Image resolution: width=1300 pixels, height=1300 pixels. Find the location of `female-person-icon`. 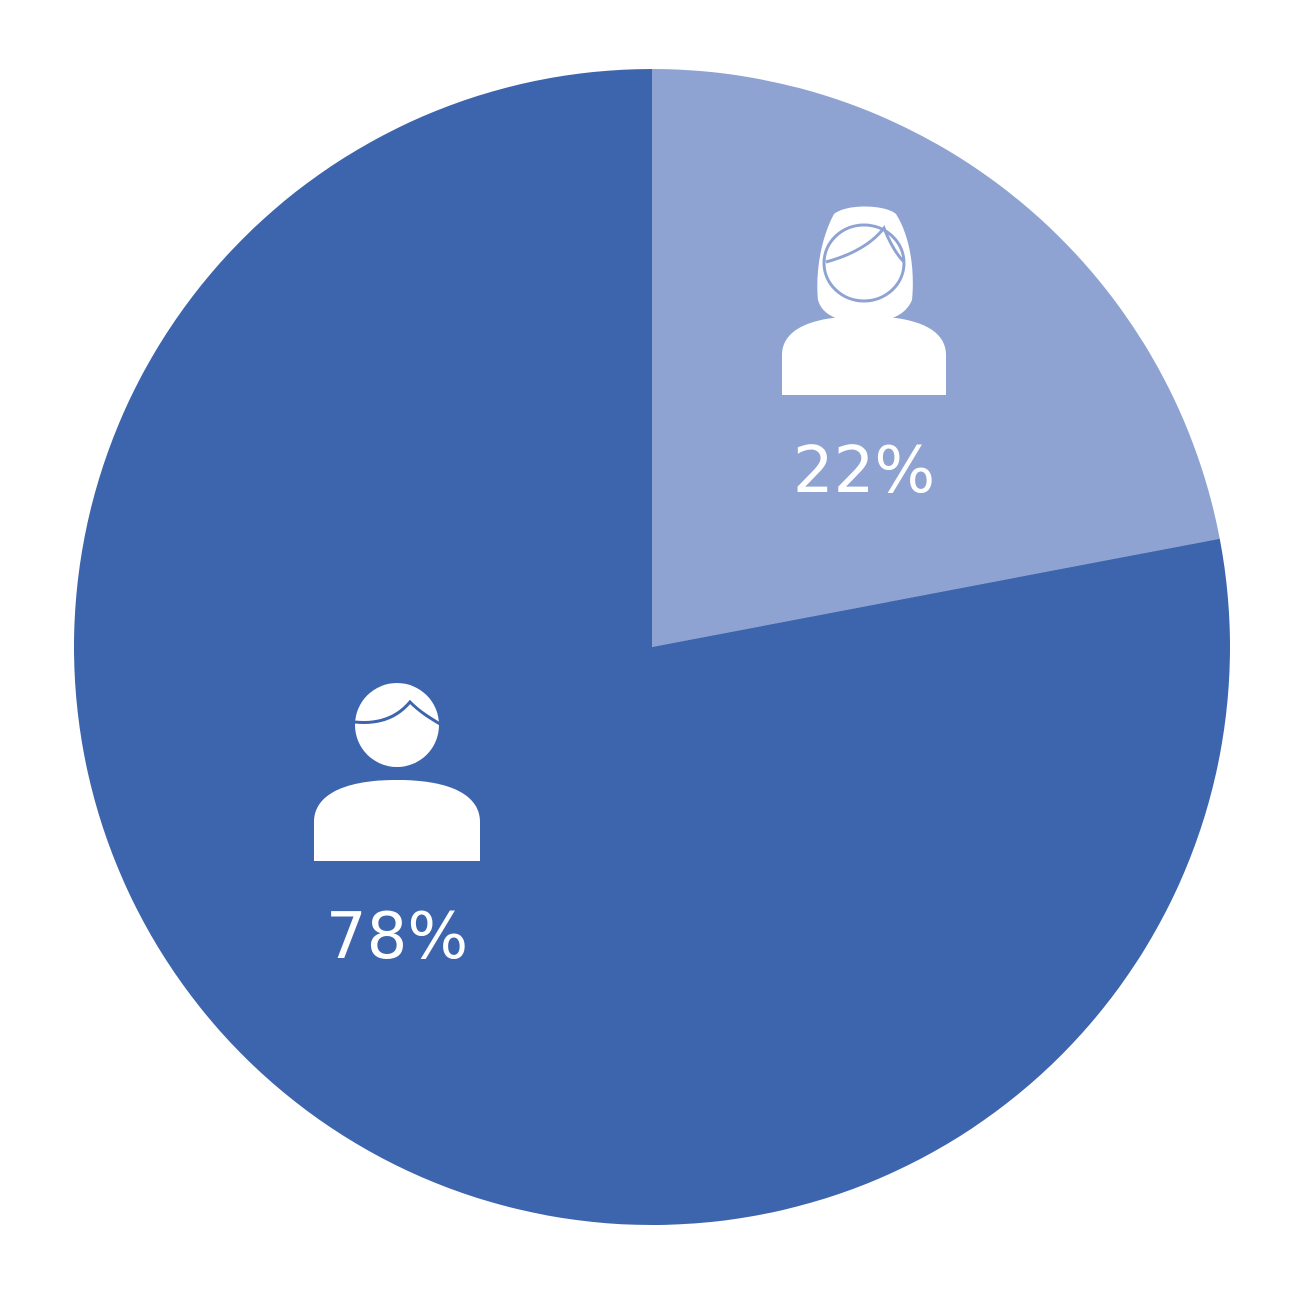

female-person-icon is located at coordinates (864, 300).